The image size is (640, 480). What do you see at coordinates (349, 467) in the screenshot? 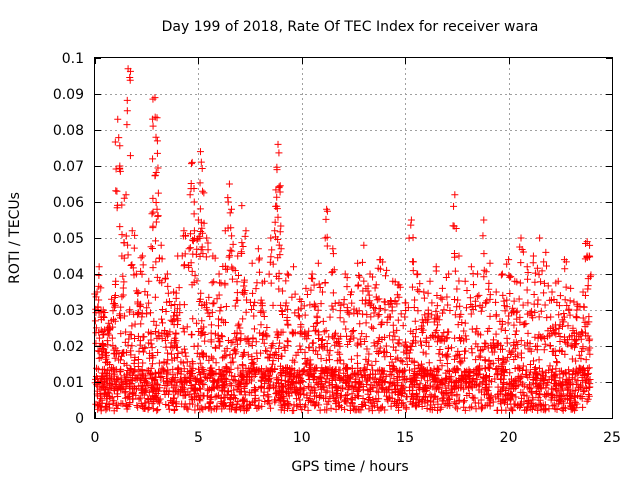
I see `x-axis-label: GPS time / hours` at bounding box center [349, 467].